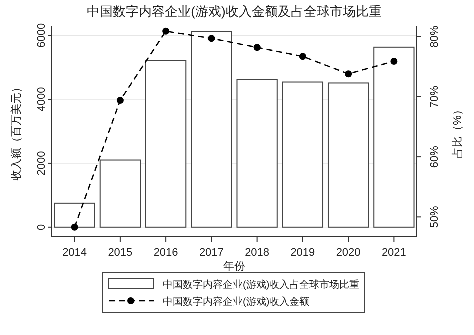 The width and height of the screenshot is (474, 335). What do you see at coordinates (435, 157) in the screenshot?
I see `y2-tick-label: 60%` at bounding box center [435, 157].